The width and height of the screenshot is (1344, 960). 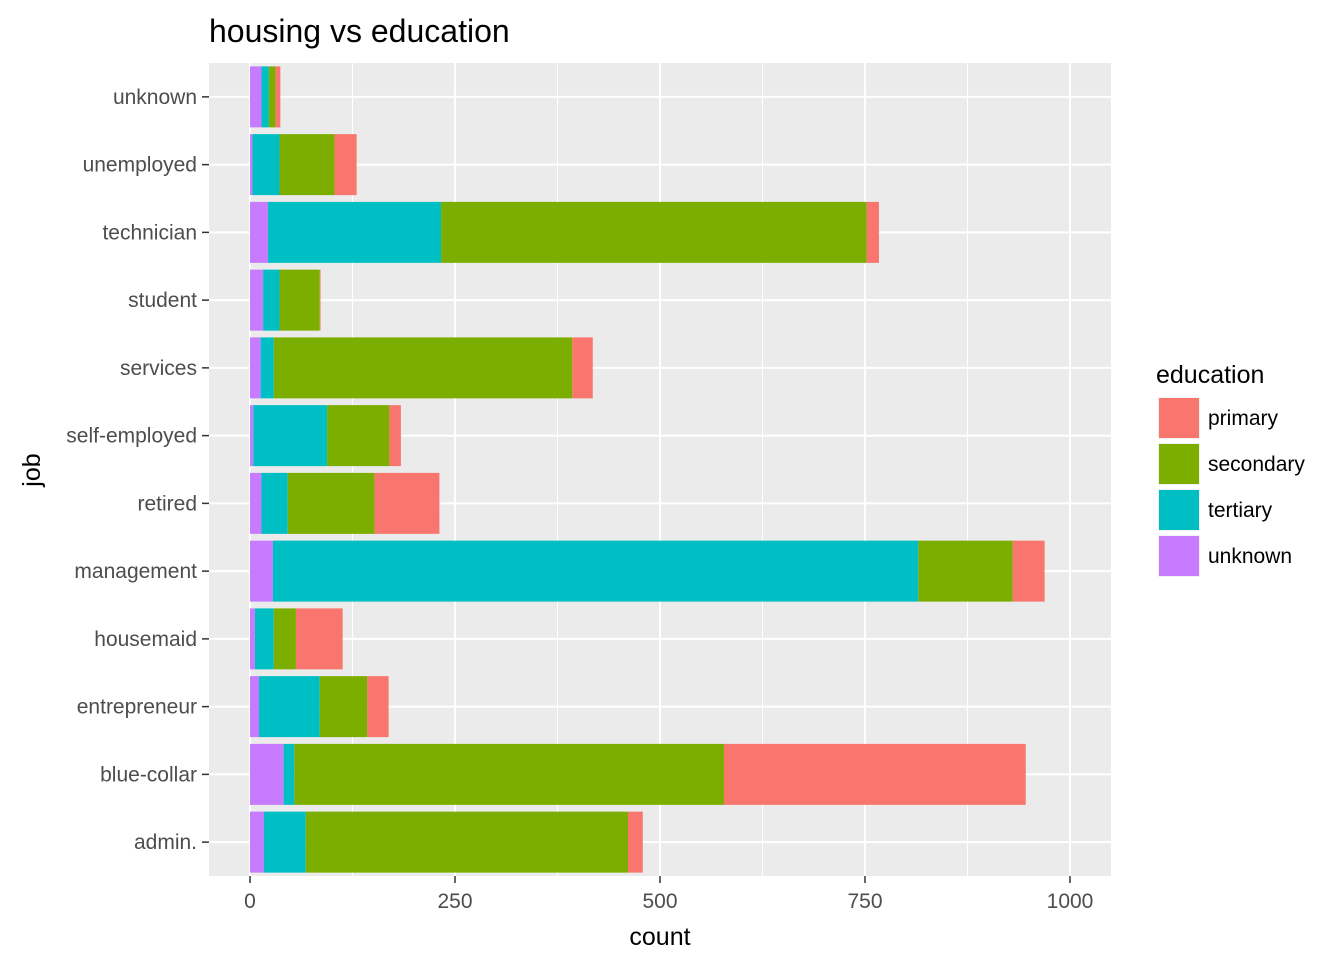 What do you see at coordinates (1250, 556) in the screenshot?
I see `legend-label: unknown` at bounding box center [1250, 556].